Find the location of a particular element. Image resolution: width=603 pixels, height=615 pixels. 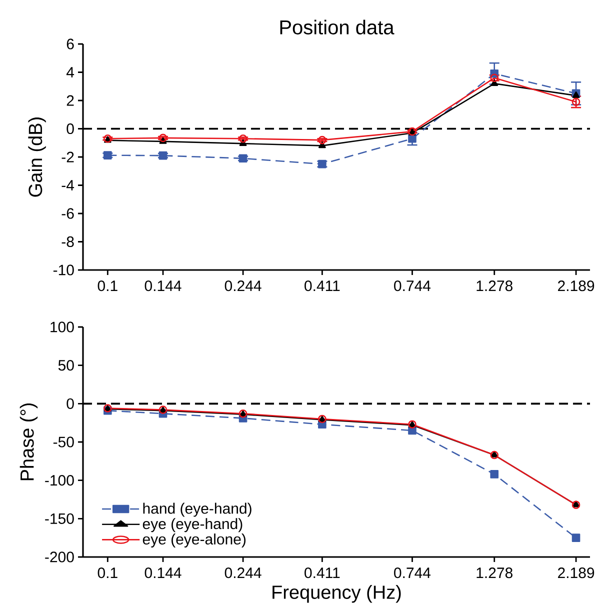

x-axis-title: Frequency (Hz) is located at coordinates (336, 594).